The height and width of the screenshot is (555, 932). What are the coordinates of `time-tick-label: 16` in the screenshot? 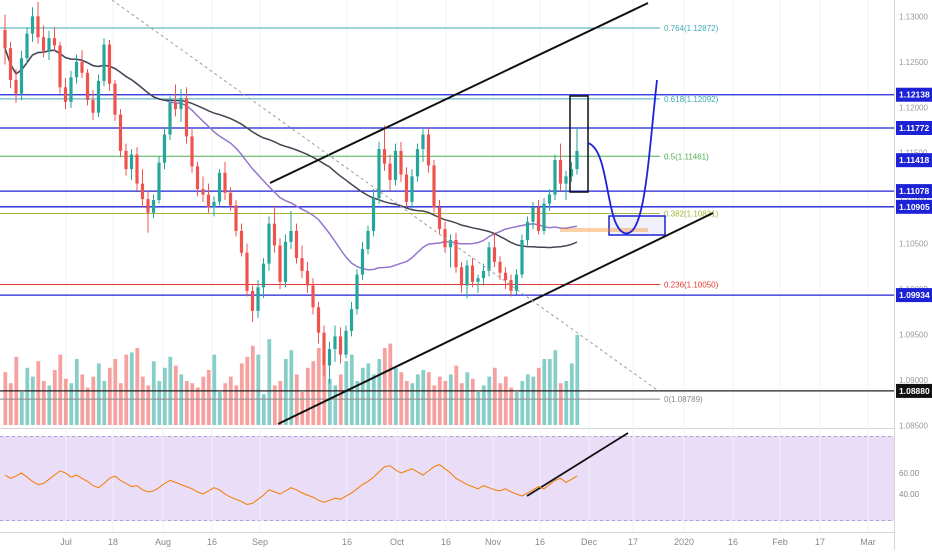 It's located at (540, 542).